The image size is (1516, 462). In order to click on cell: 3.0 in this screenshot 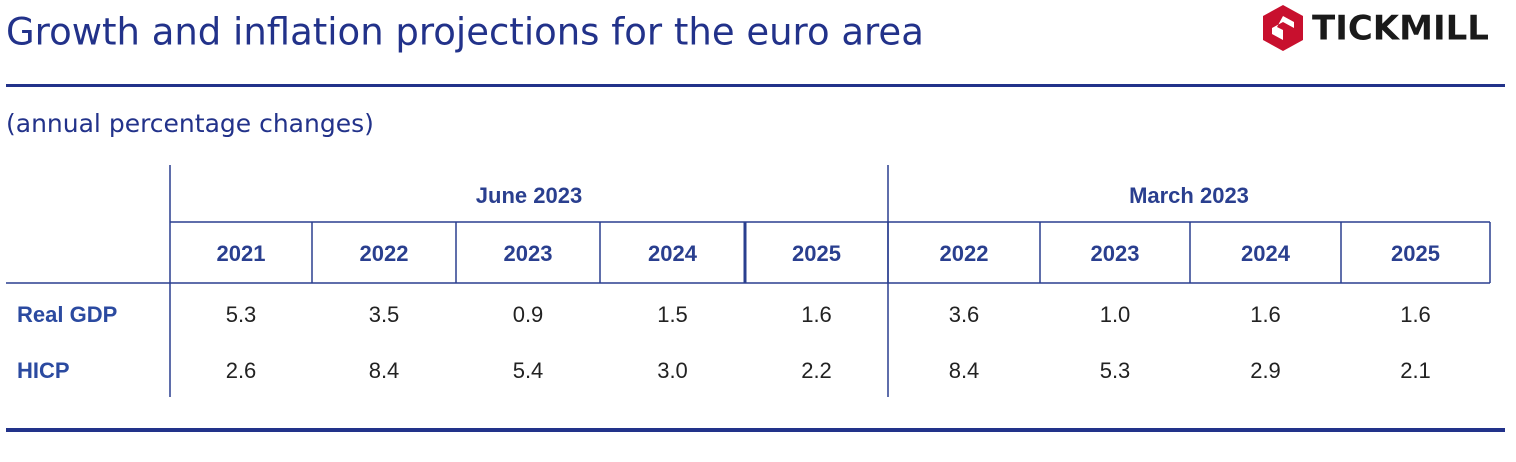, I will do `click(672, 370)`.